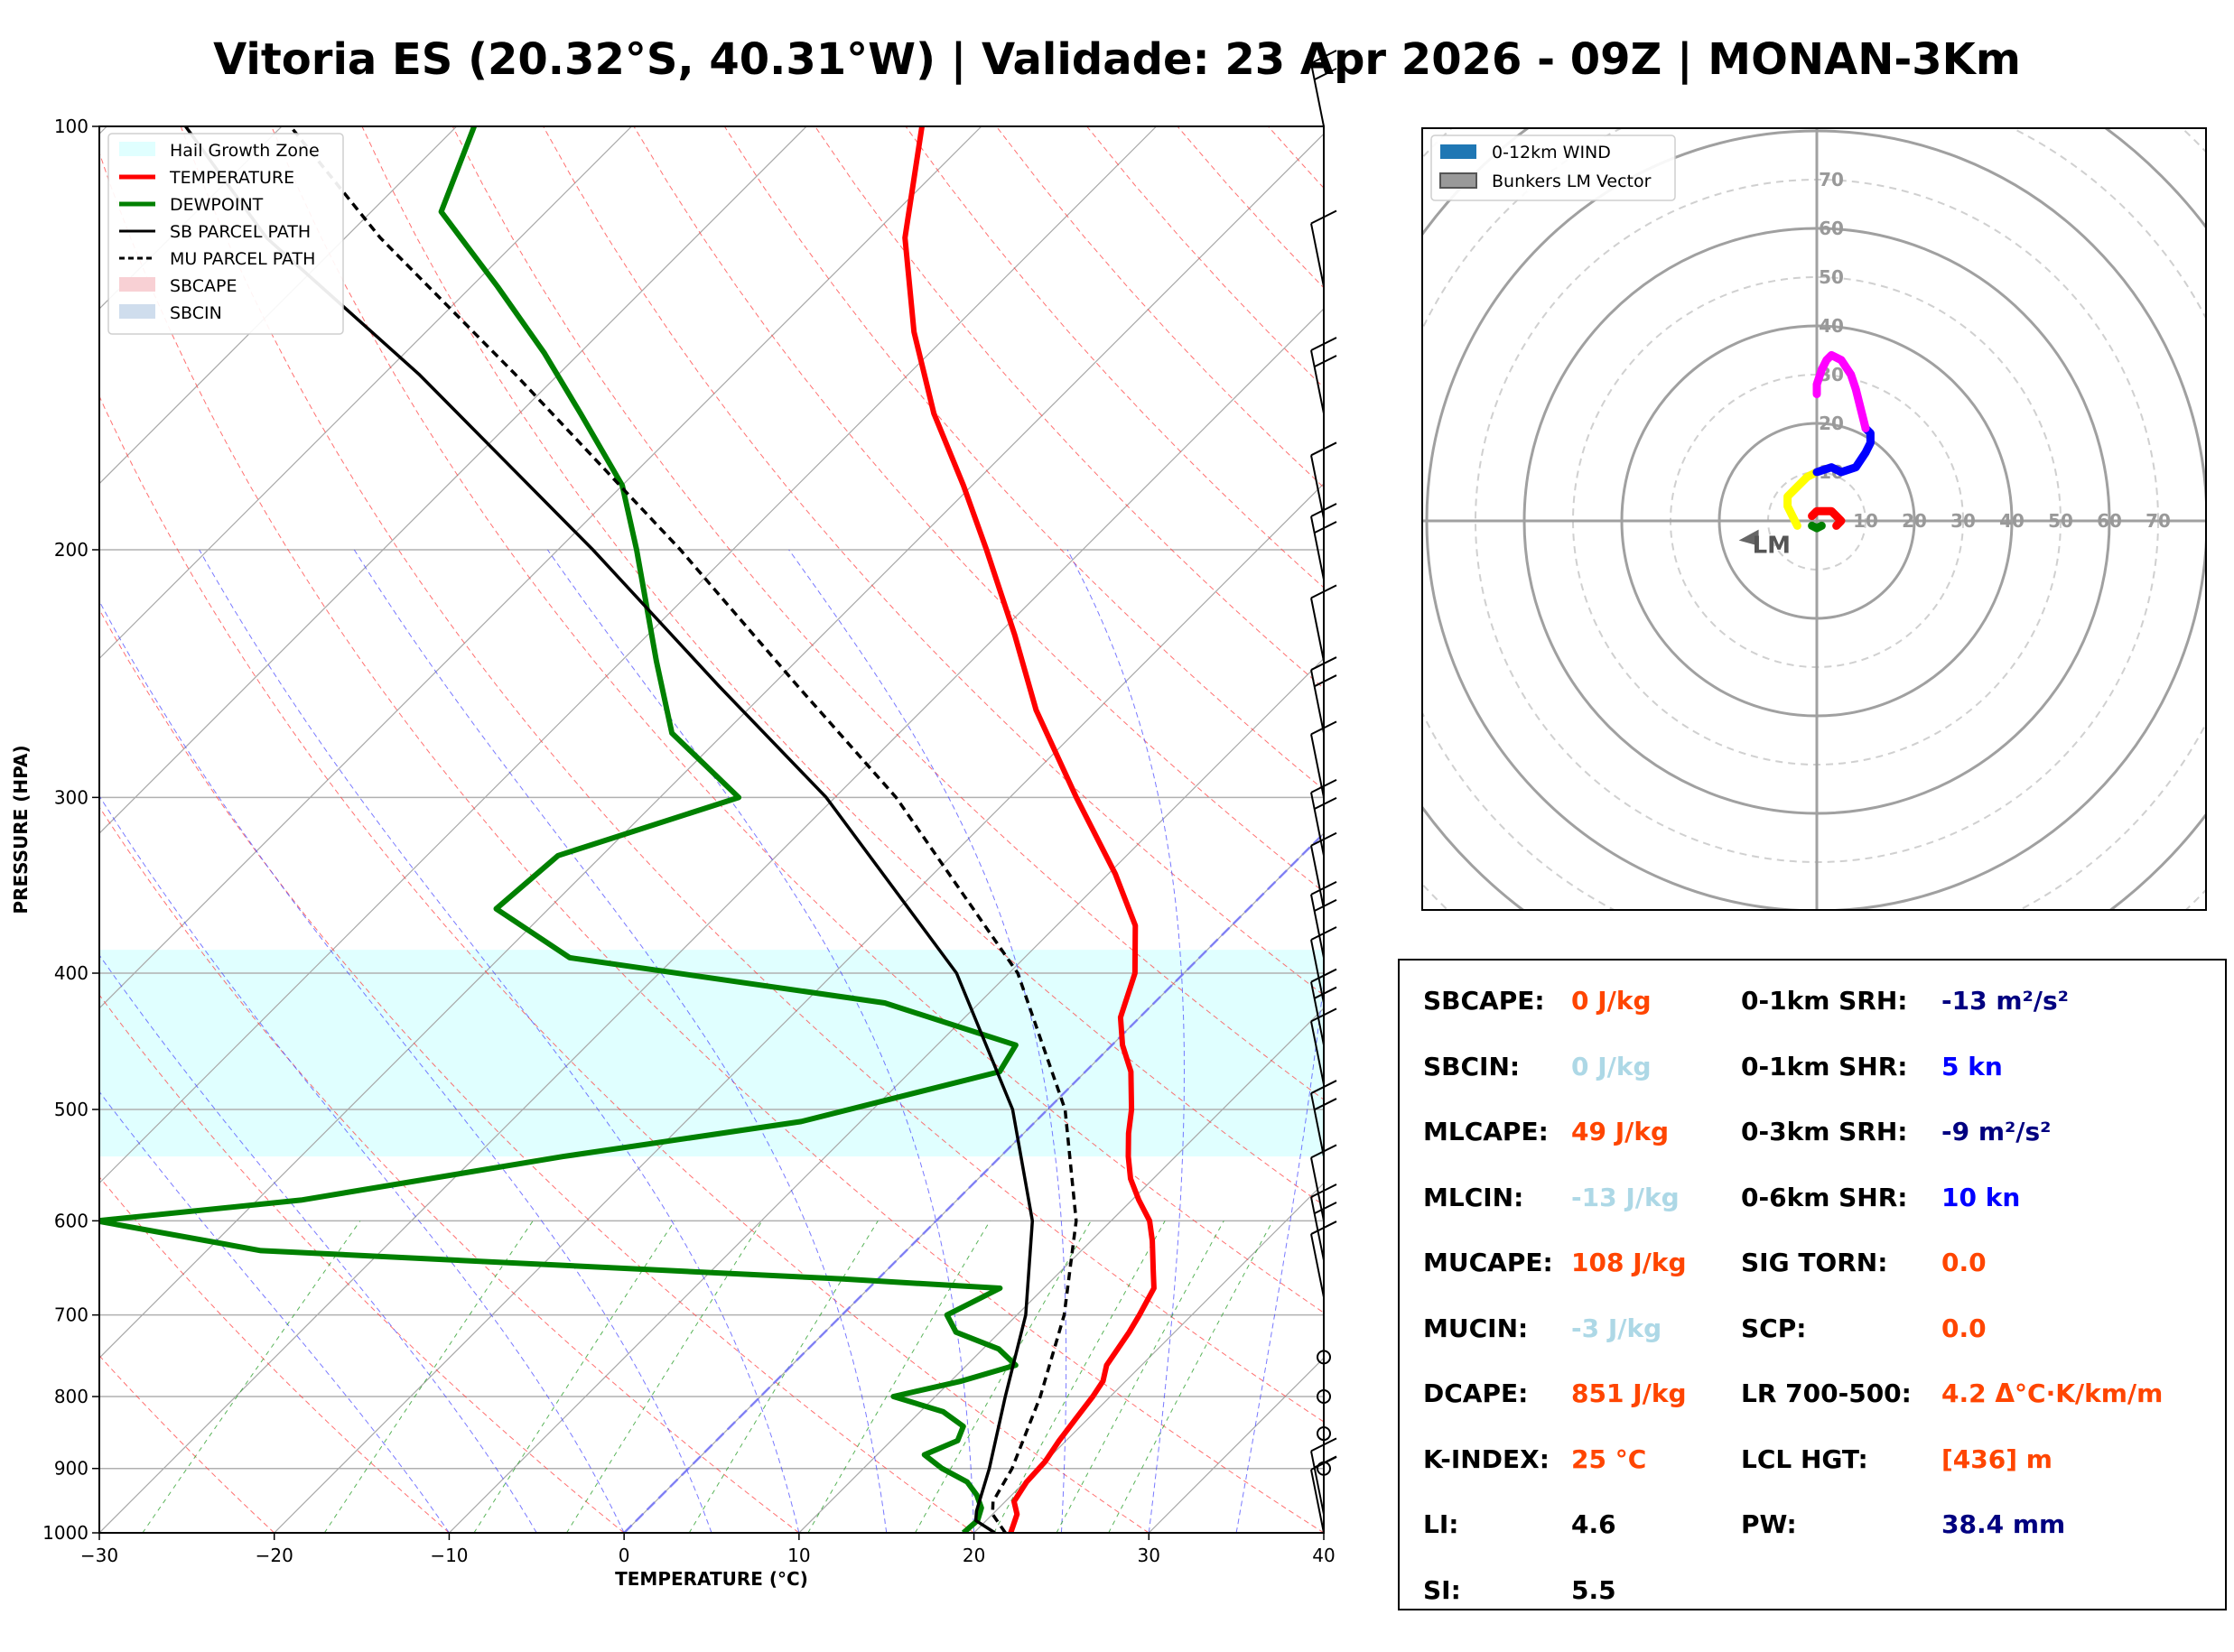 This screenshot has width=2234, height=1652. What do you see at coordinates (99, 1555) in the screenshot?
I see `x-tick-label: −30` at bounding box center [99, 1555].